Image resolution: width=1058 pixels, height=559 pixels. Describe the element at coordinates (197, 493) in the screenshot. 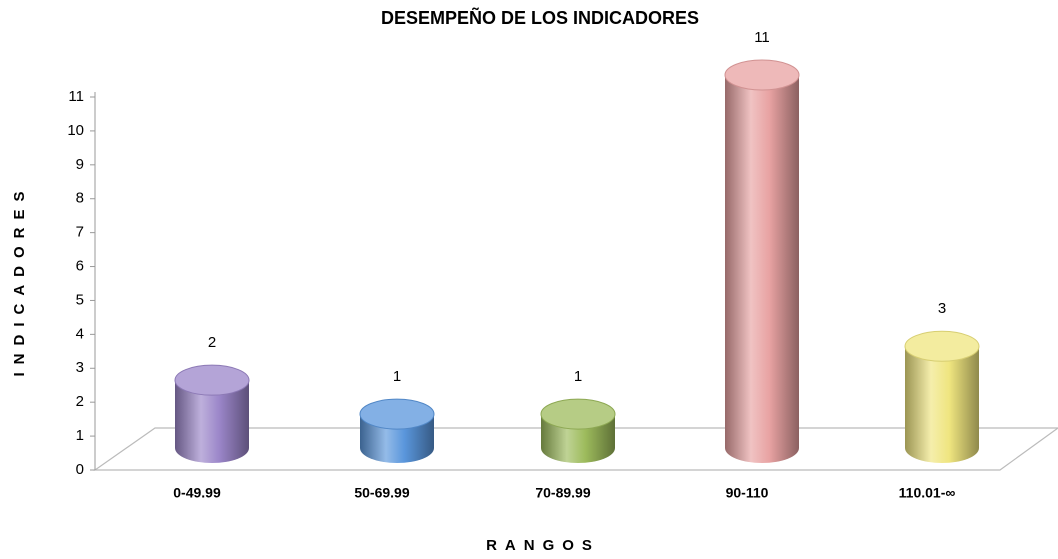

I see `x-tick-label: 0-49.99` at that location.